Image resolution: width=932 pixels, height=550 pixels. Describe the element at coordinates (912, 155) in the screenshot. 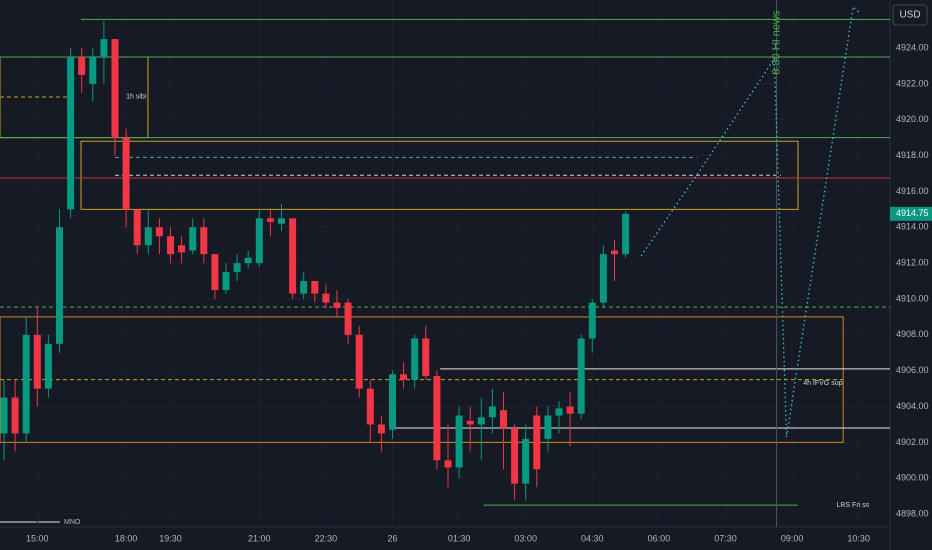

I see `y-tick-label: 4918.00` at that location.